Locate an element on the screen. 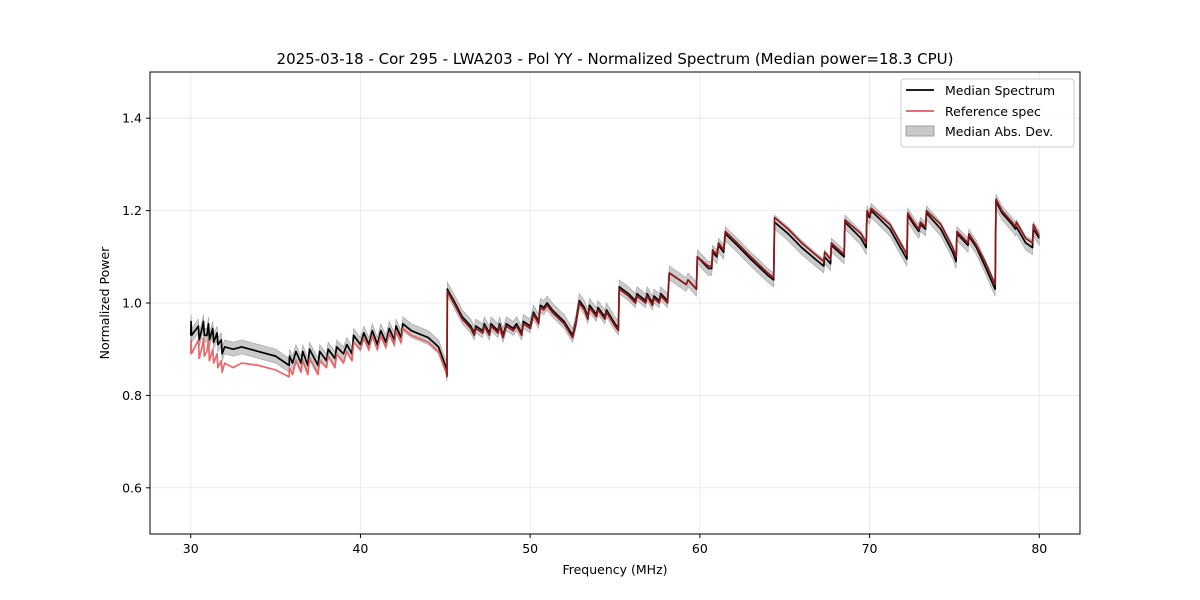 The image size is (1200, 600). legend-median-label: Median Spectrum is located at coordinates (1000, 90).